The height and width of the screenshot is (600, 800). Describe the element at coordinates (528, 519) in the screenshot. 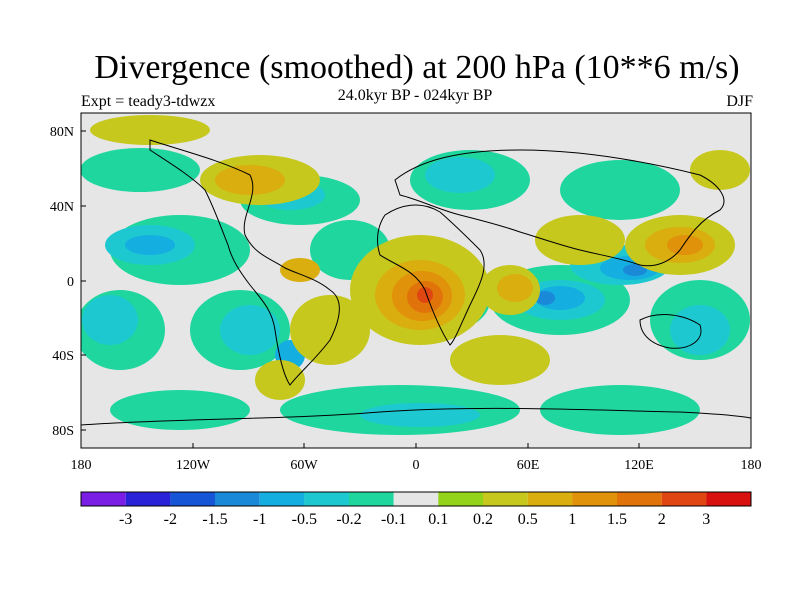

I see `colorbar-label: 0.5` at that location.